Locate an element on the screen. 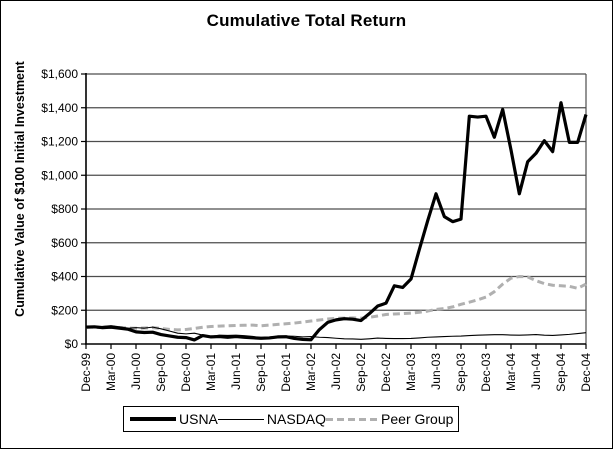  x-tick-label: Jun-03 is located at coordinates (436, 371).